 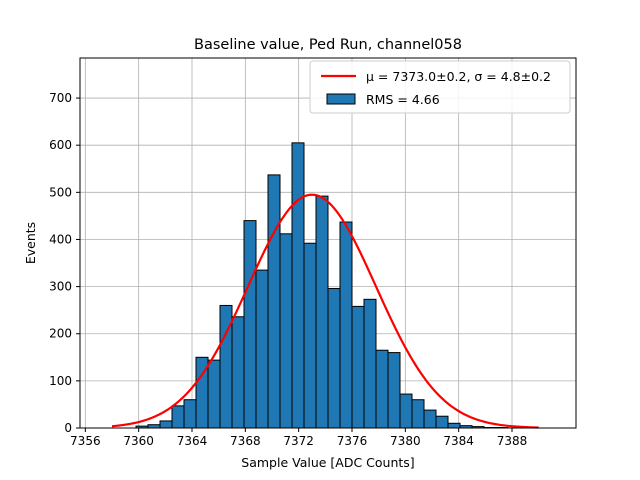 I want to click on x-tick-label: 7356, so click(x=85, y=441).